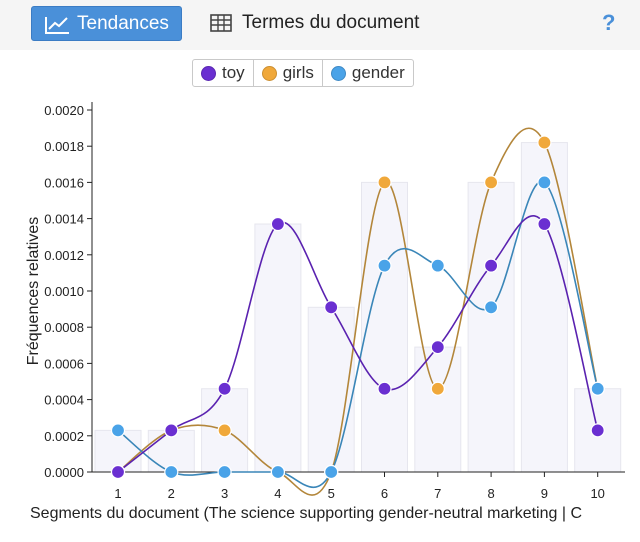 This screenshot has width=640, height=542. Describe the element at coordinates (123, 23) in the screenshot. I see `tab-tendances-label: Tendances` at that location.